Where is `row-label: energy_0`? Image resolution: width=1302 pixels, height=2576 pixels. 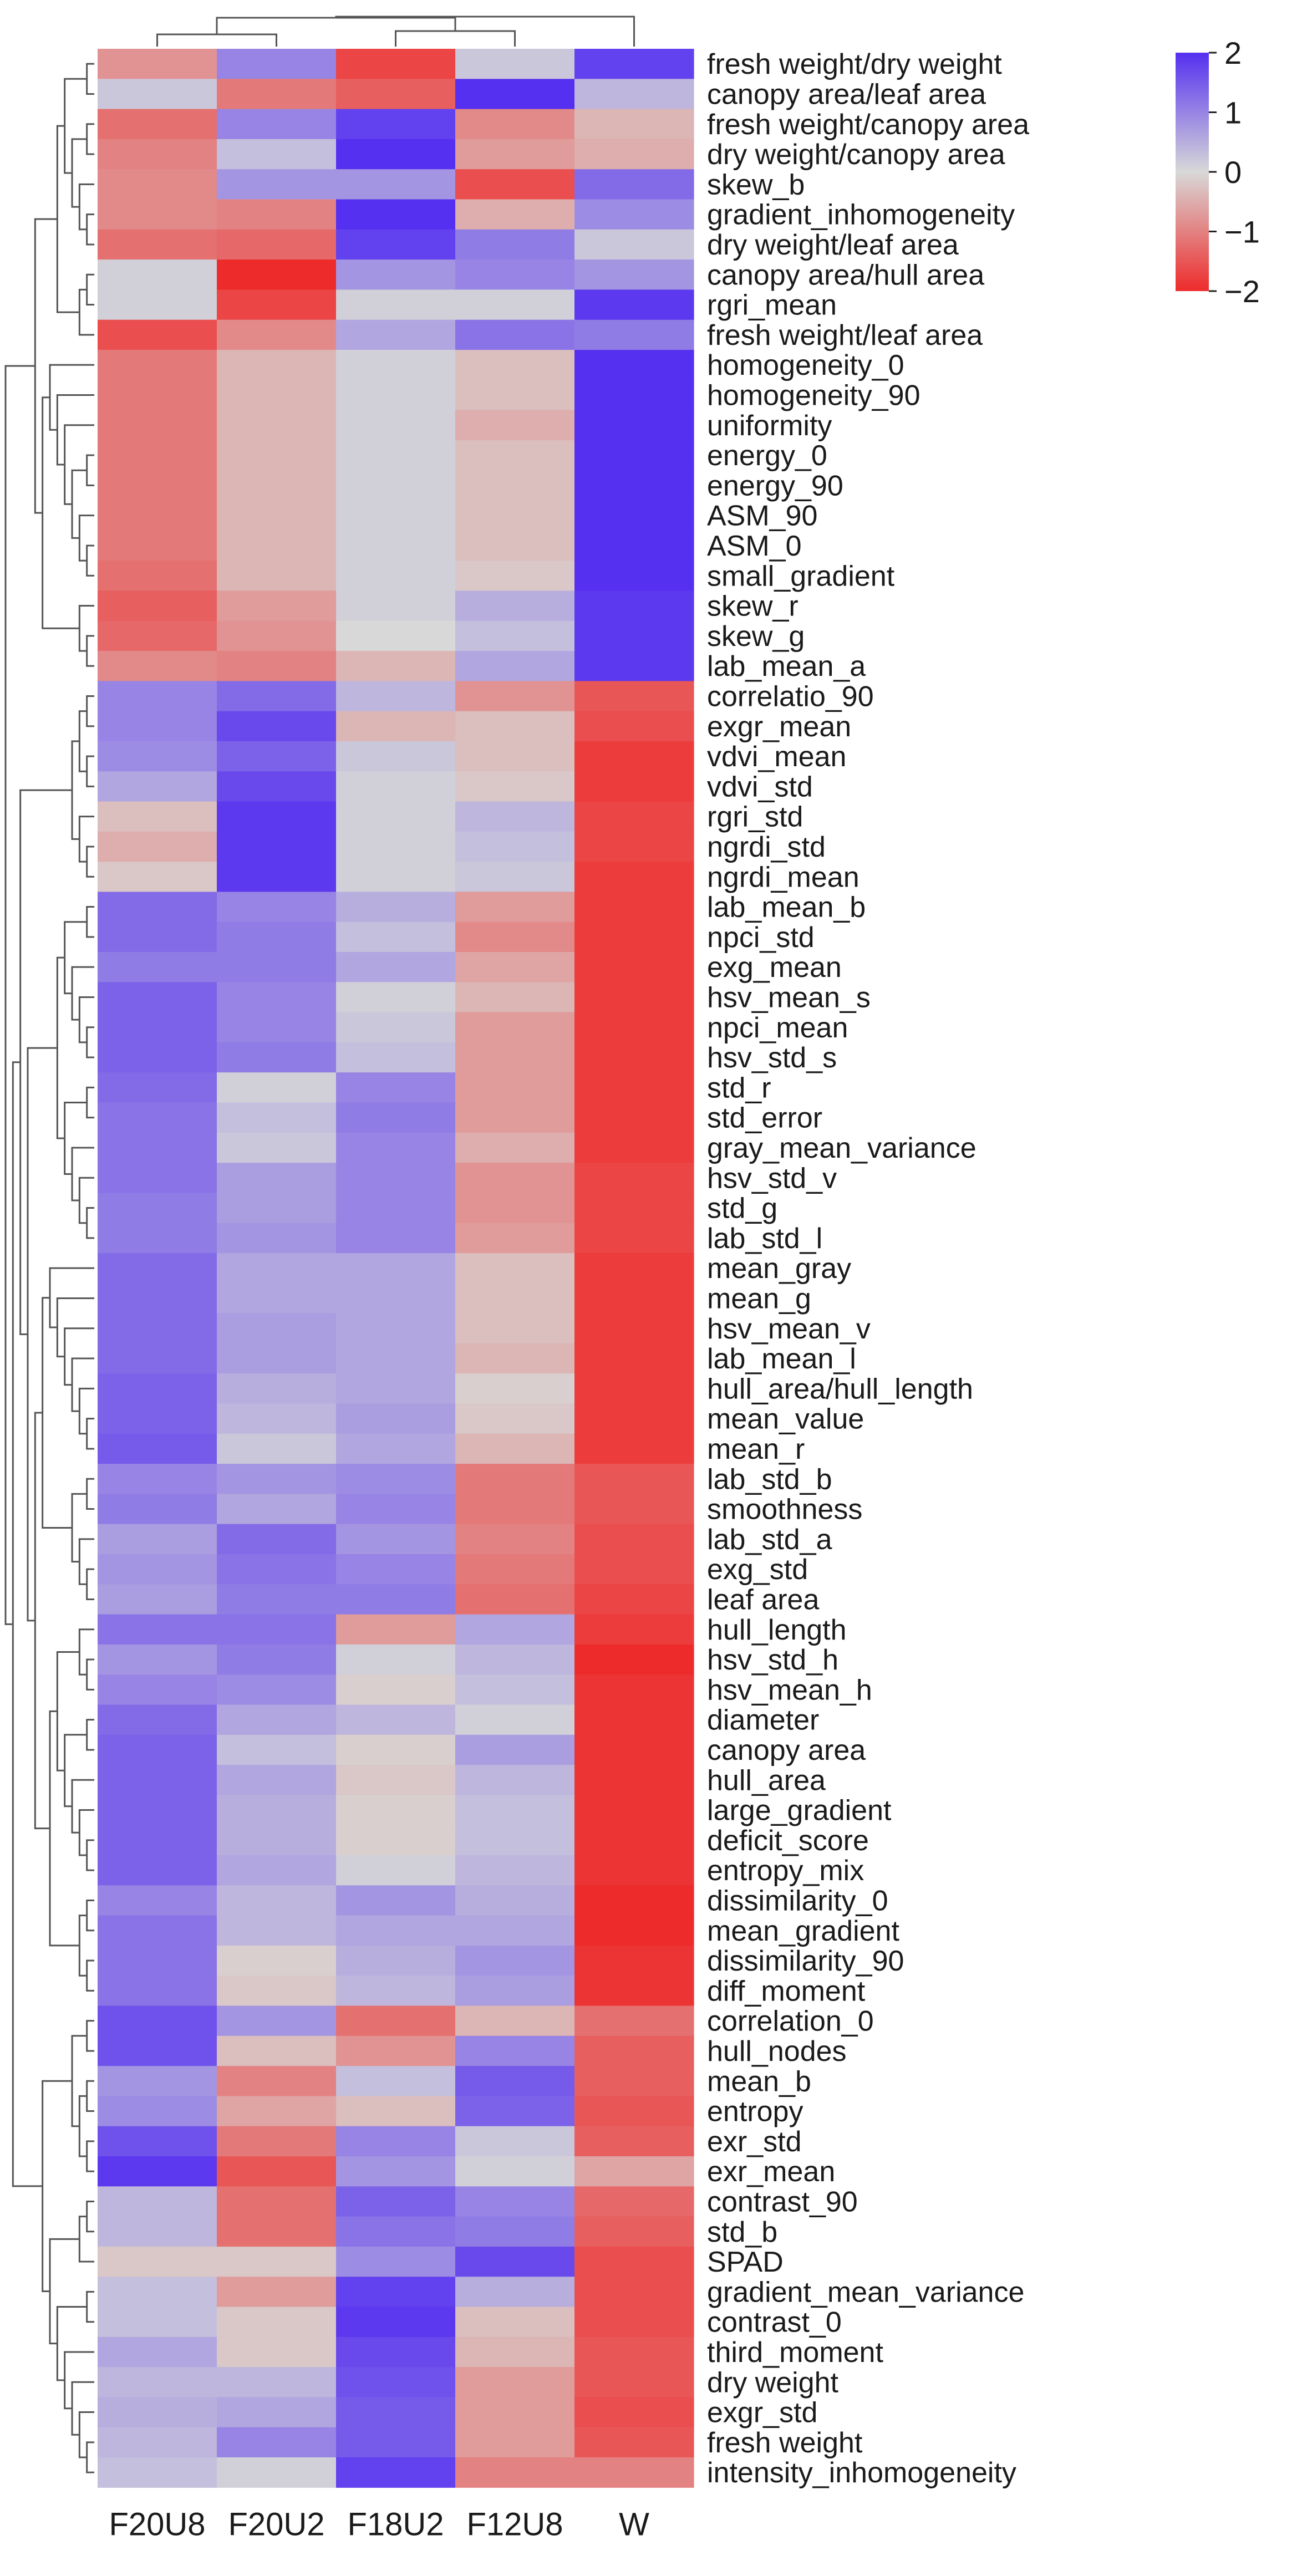
row-label: energy_0 is located at coordinates (767, 456).